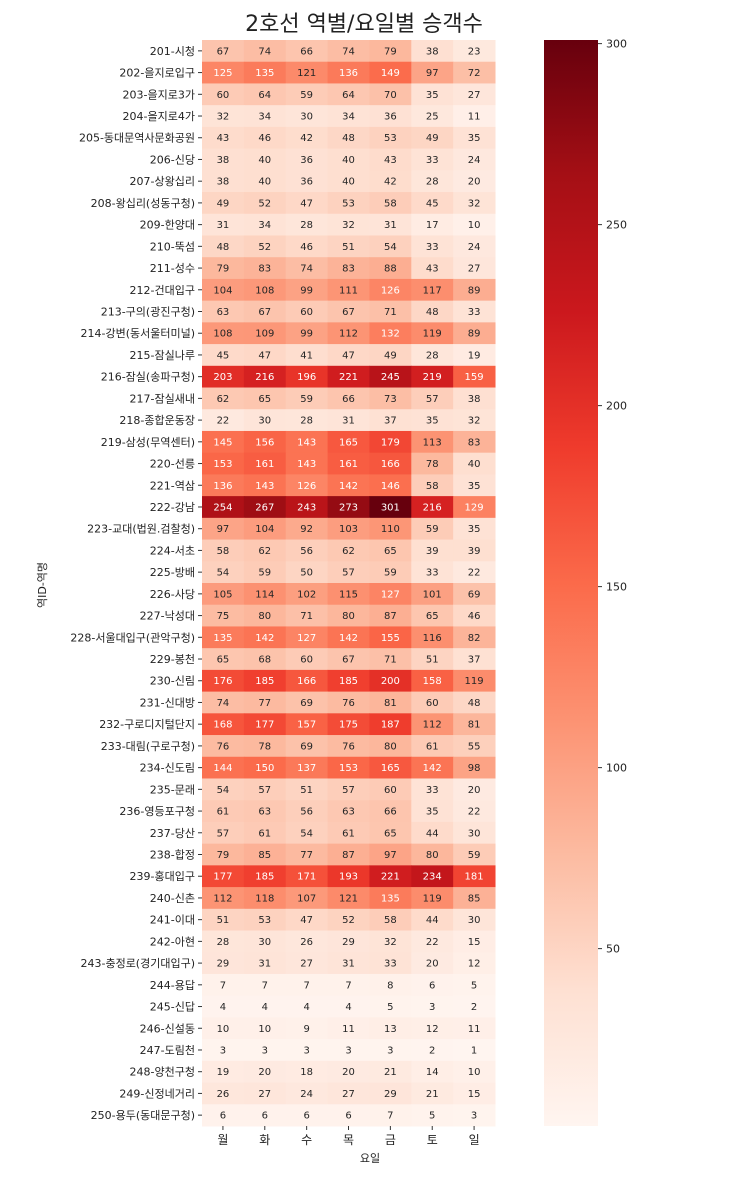 The width and height of the screenshot is (733, 1178). What do you see at coordinates (432, 964) in the screenshot?
I see `cell-value: 20` at bounding box center [432, 964].